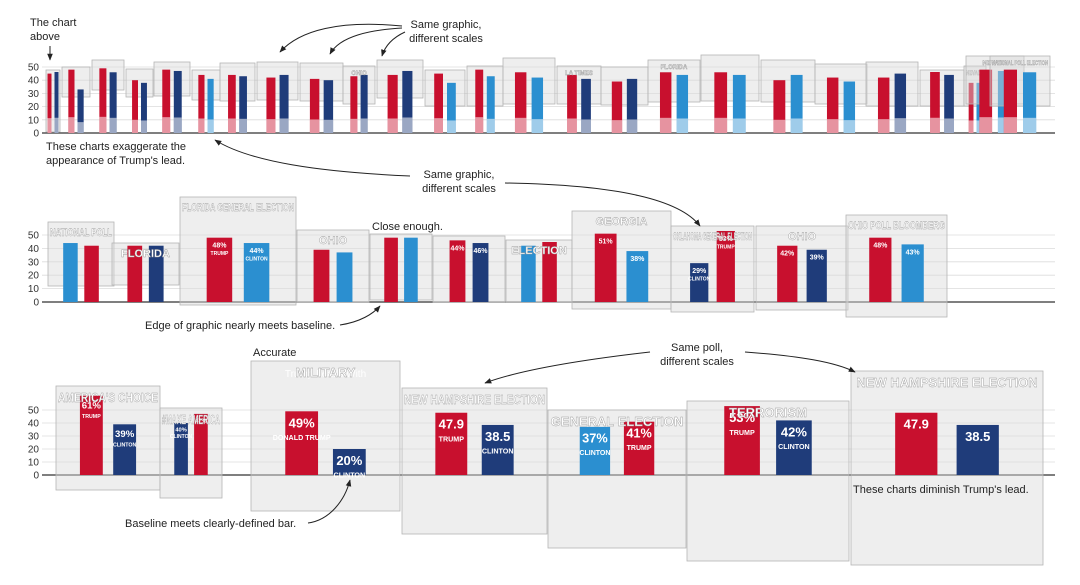  What do you see at coordinates (606, 242) in the screenshot?
I see `trump-value-label: 51%` at bounding box center [606, 242].